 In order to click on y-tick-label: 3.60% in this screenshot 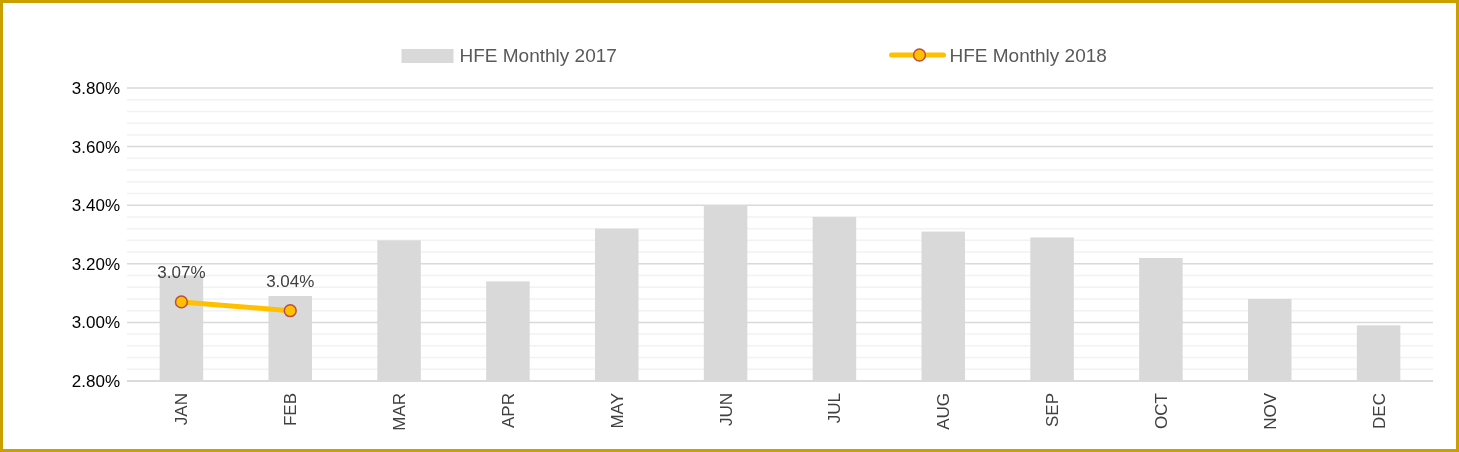, I will do `click(95, 147)`.